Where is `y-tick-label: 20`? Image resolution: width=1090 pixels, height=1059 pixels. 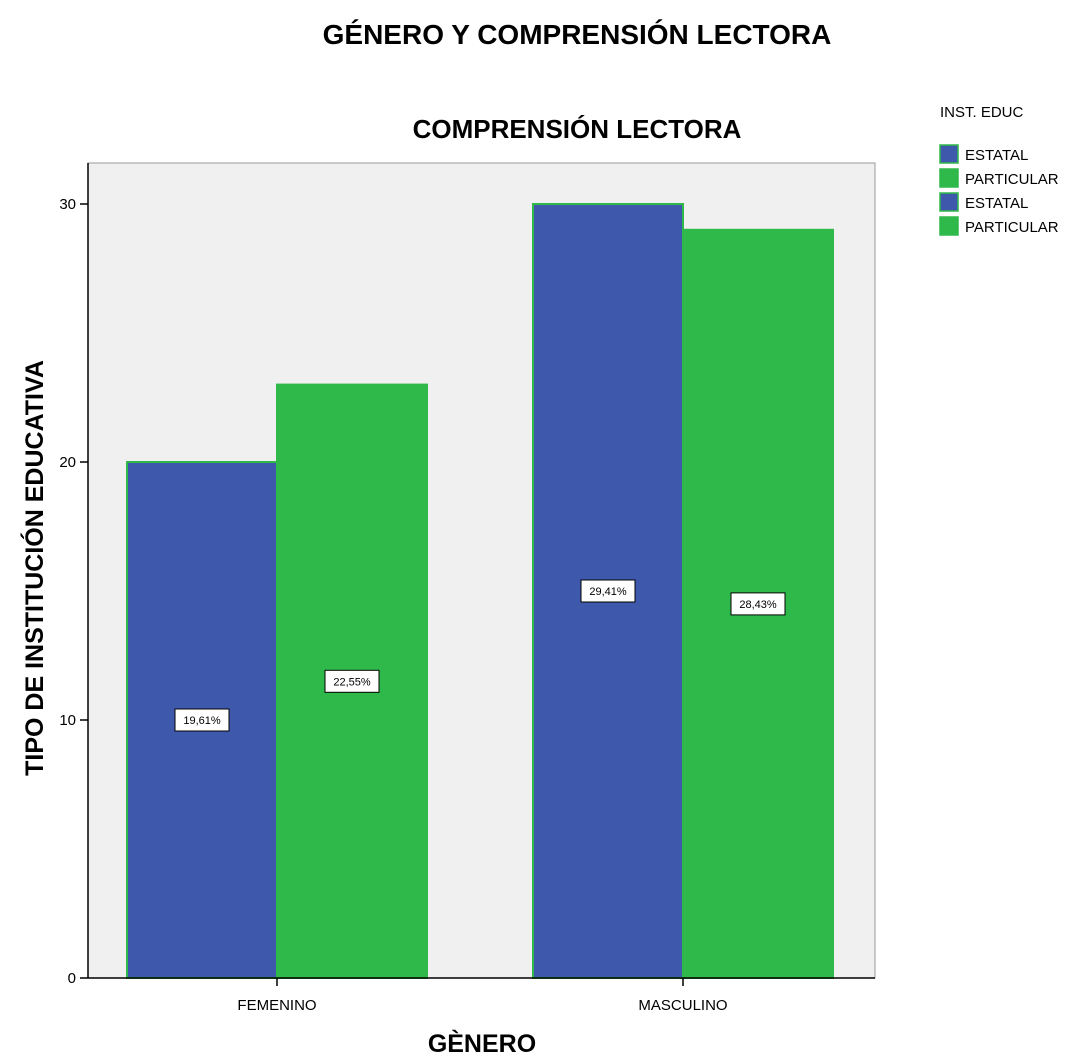
y-tick-label: 20 is located at coordinates (67, 462).